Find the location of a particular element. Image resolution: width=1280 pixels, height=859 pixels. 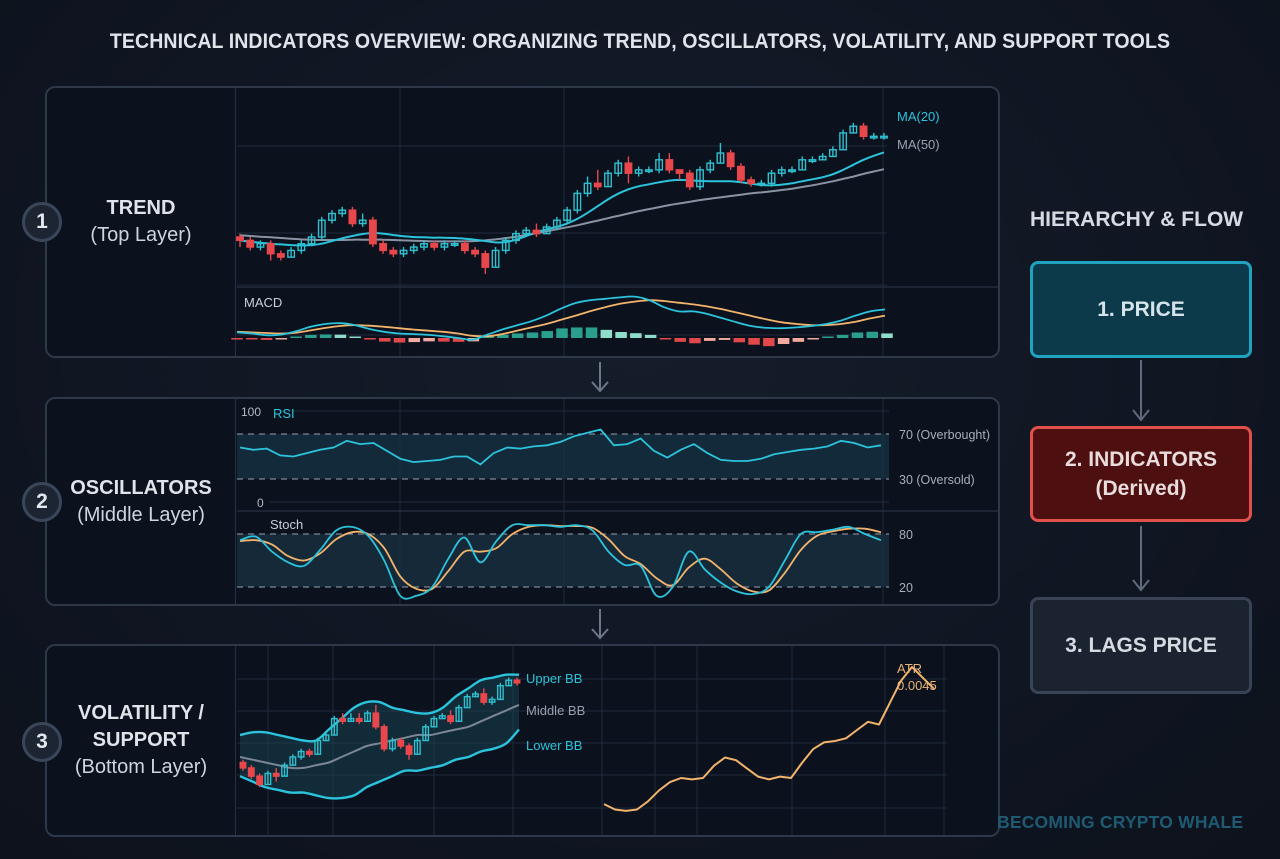

volatility-title-line2: SUPPORT is located at coordinates (141, 740).